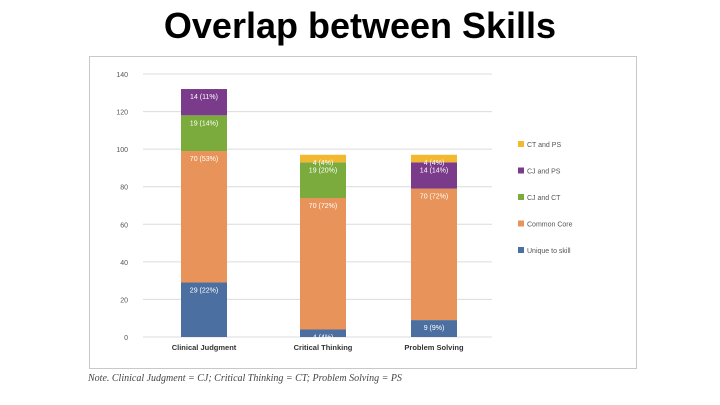 The image size is (720, 405). Describe the element at coordinates (549, 251) in the screenshot. I see `legend-label: Unique to skill` at that location.